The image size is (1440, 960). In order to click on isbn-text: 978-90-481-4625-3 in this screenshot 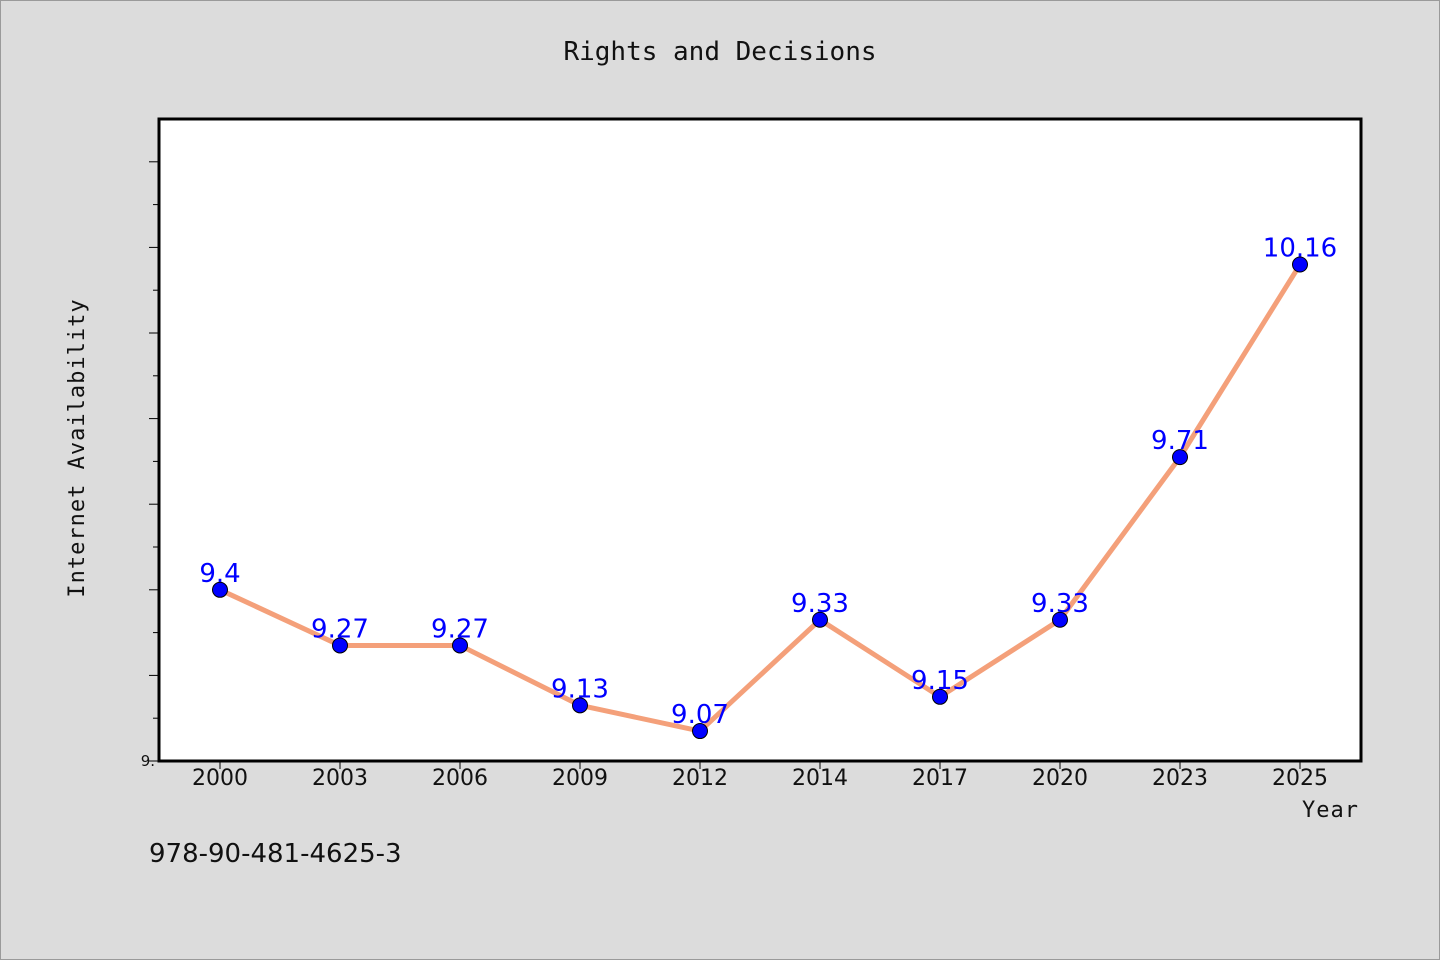, I will do `click(275, 854)`.